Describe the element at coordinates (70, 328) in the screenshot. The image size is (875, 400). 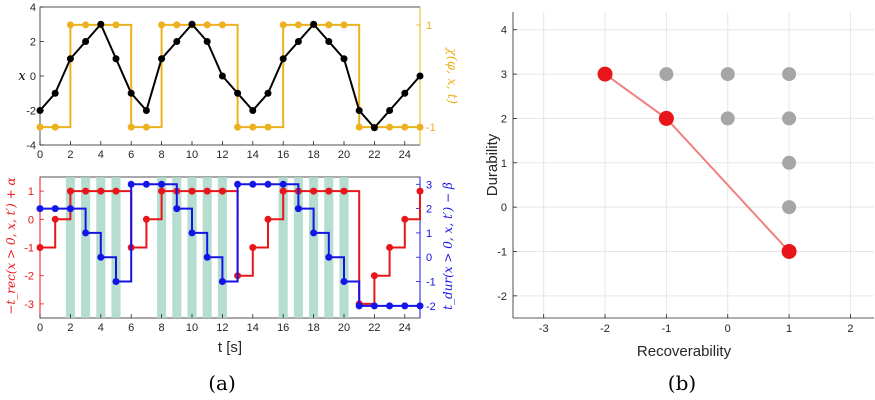
I see `bottom-xtick-label: 2` at that location.